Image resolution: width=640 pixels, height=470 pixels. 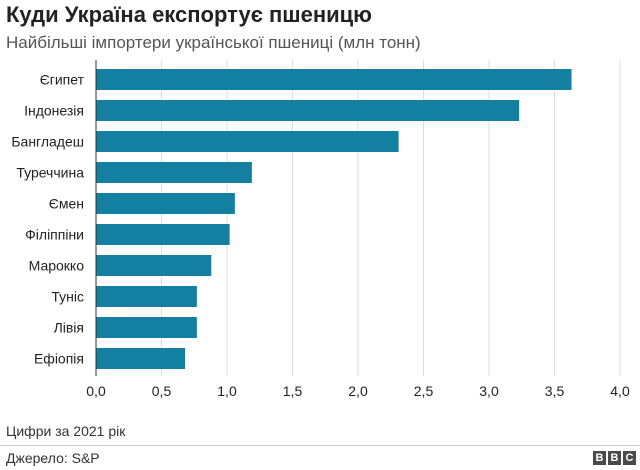 What do you see at coordinates (320, 445) in the screenshot?
I see `footer-divider` at bounding box center [320, 445].